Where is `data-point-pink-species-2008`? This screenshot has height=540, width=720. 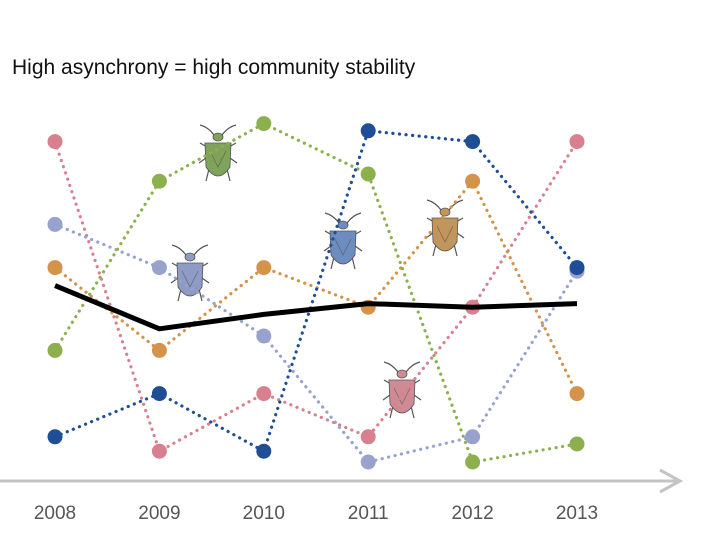
data-point-pink-species-2008 is located at coordinates (55, 142).